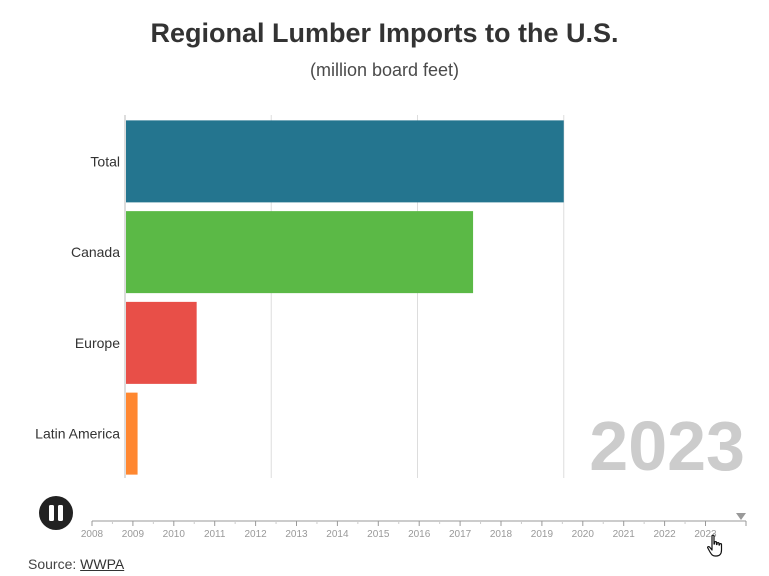 This screenshot has height=576, width=769. Describe the element at coordinates (102, 564) in the screenshot. I see `source-link: WWPA` at that location.